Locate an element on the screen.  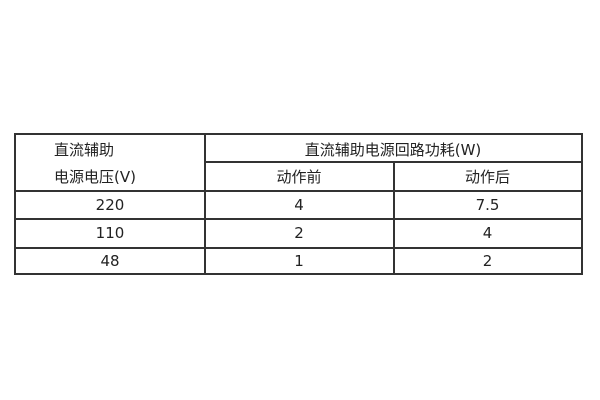
table-cell: 220 is located at coordinates (110, 205).